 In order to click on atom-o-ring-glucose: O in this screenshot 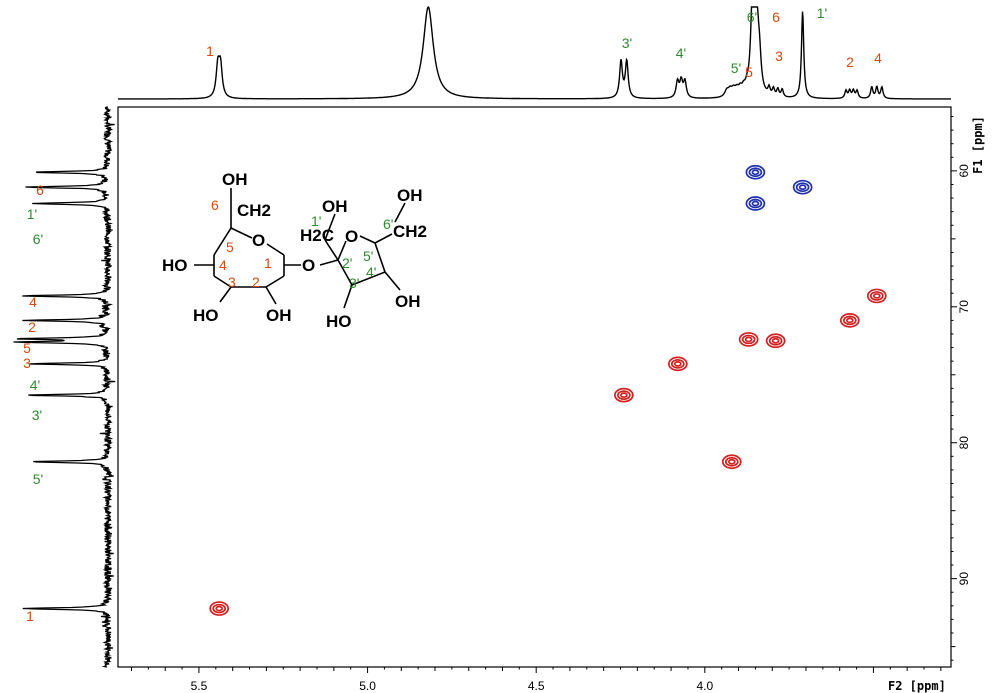, I will do `click(258, 240)`.